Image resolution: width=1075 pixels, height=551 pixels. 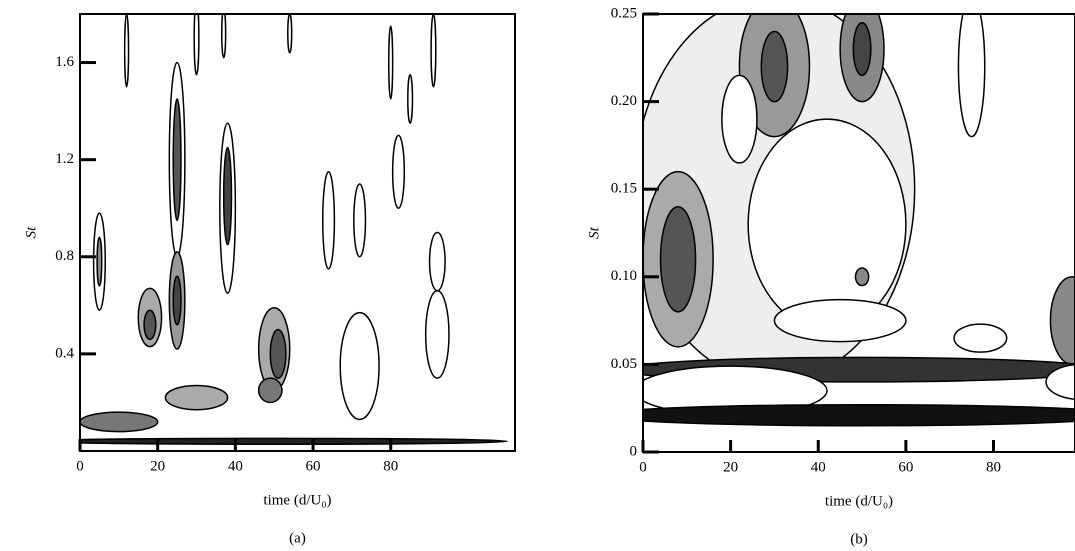 I want to click on y-tick-label: 0.10, so click(x=624, y=276).